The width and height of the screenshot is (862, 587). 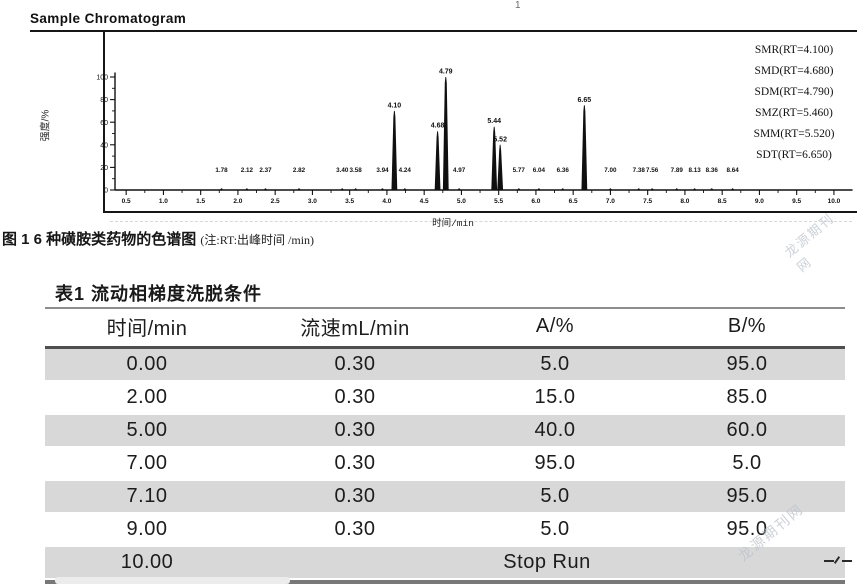 What do you see at coordinates (405, 170) in the screenshot?
I see `svg-text: 4.24` at bounding box center [405, 170].